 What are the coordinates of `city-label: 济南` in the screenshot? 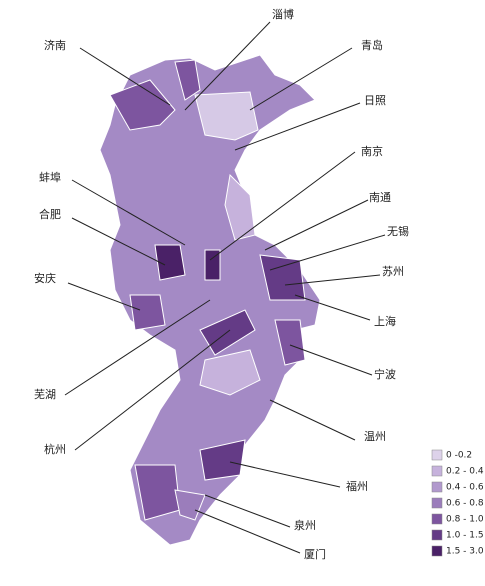 It's located at (55, 45).